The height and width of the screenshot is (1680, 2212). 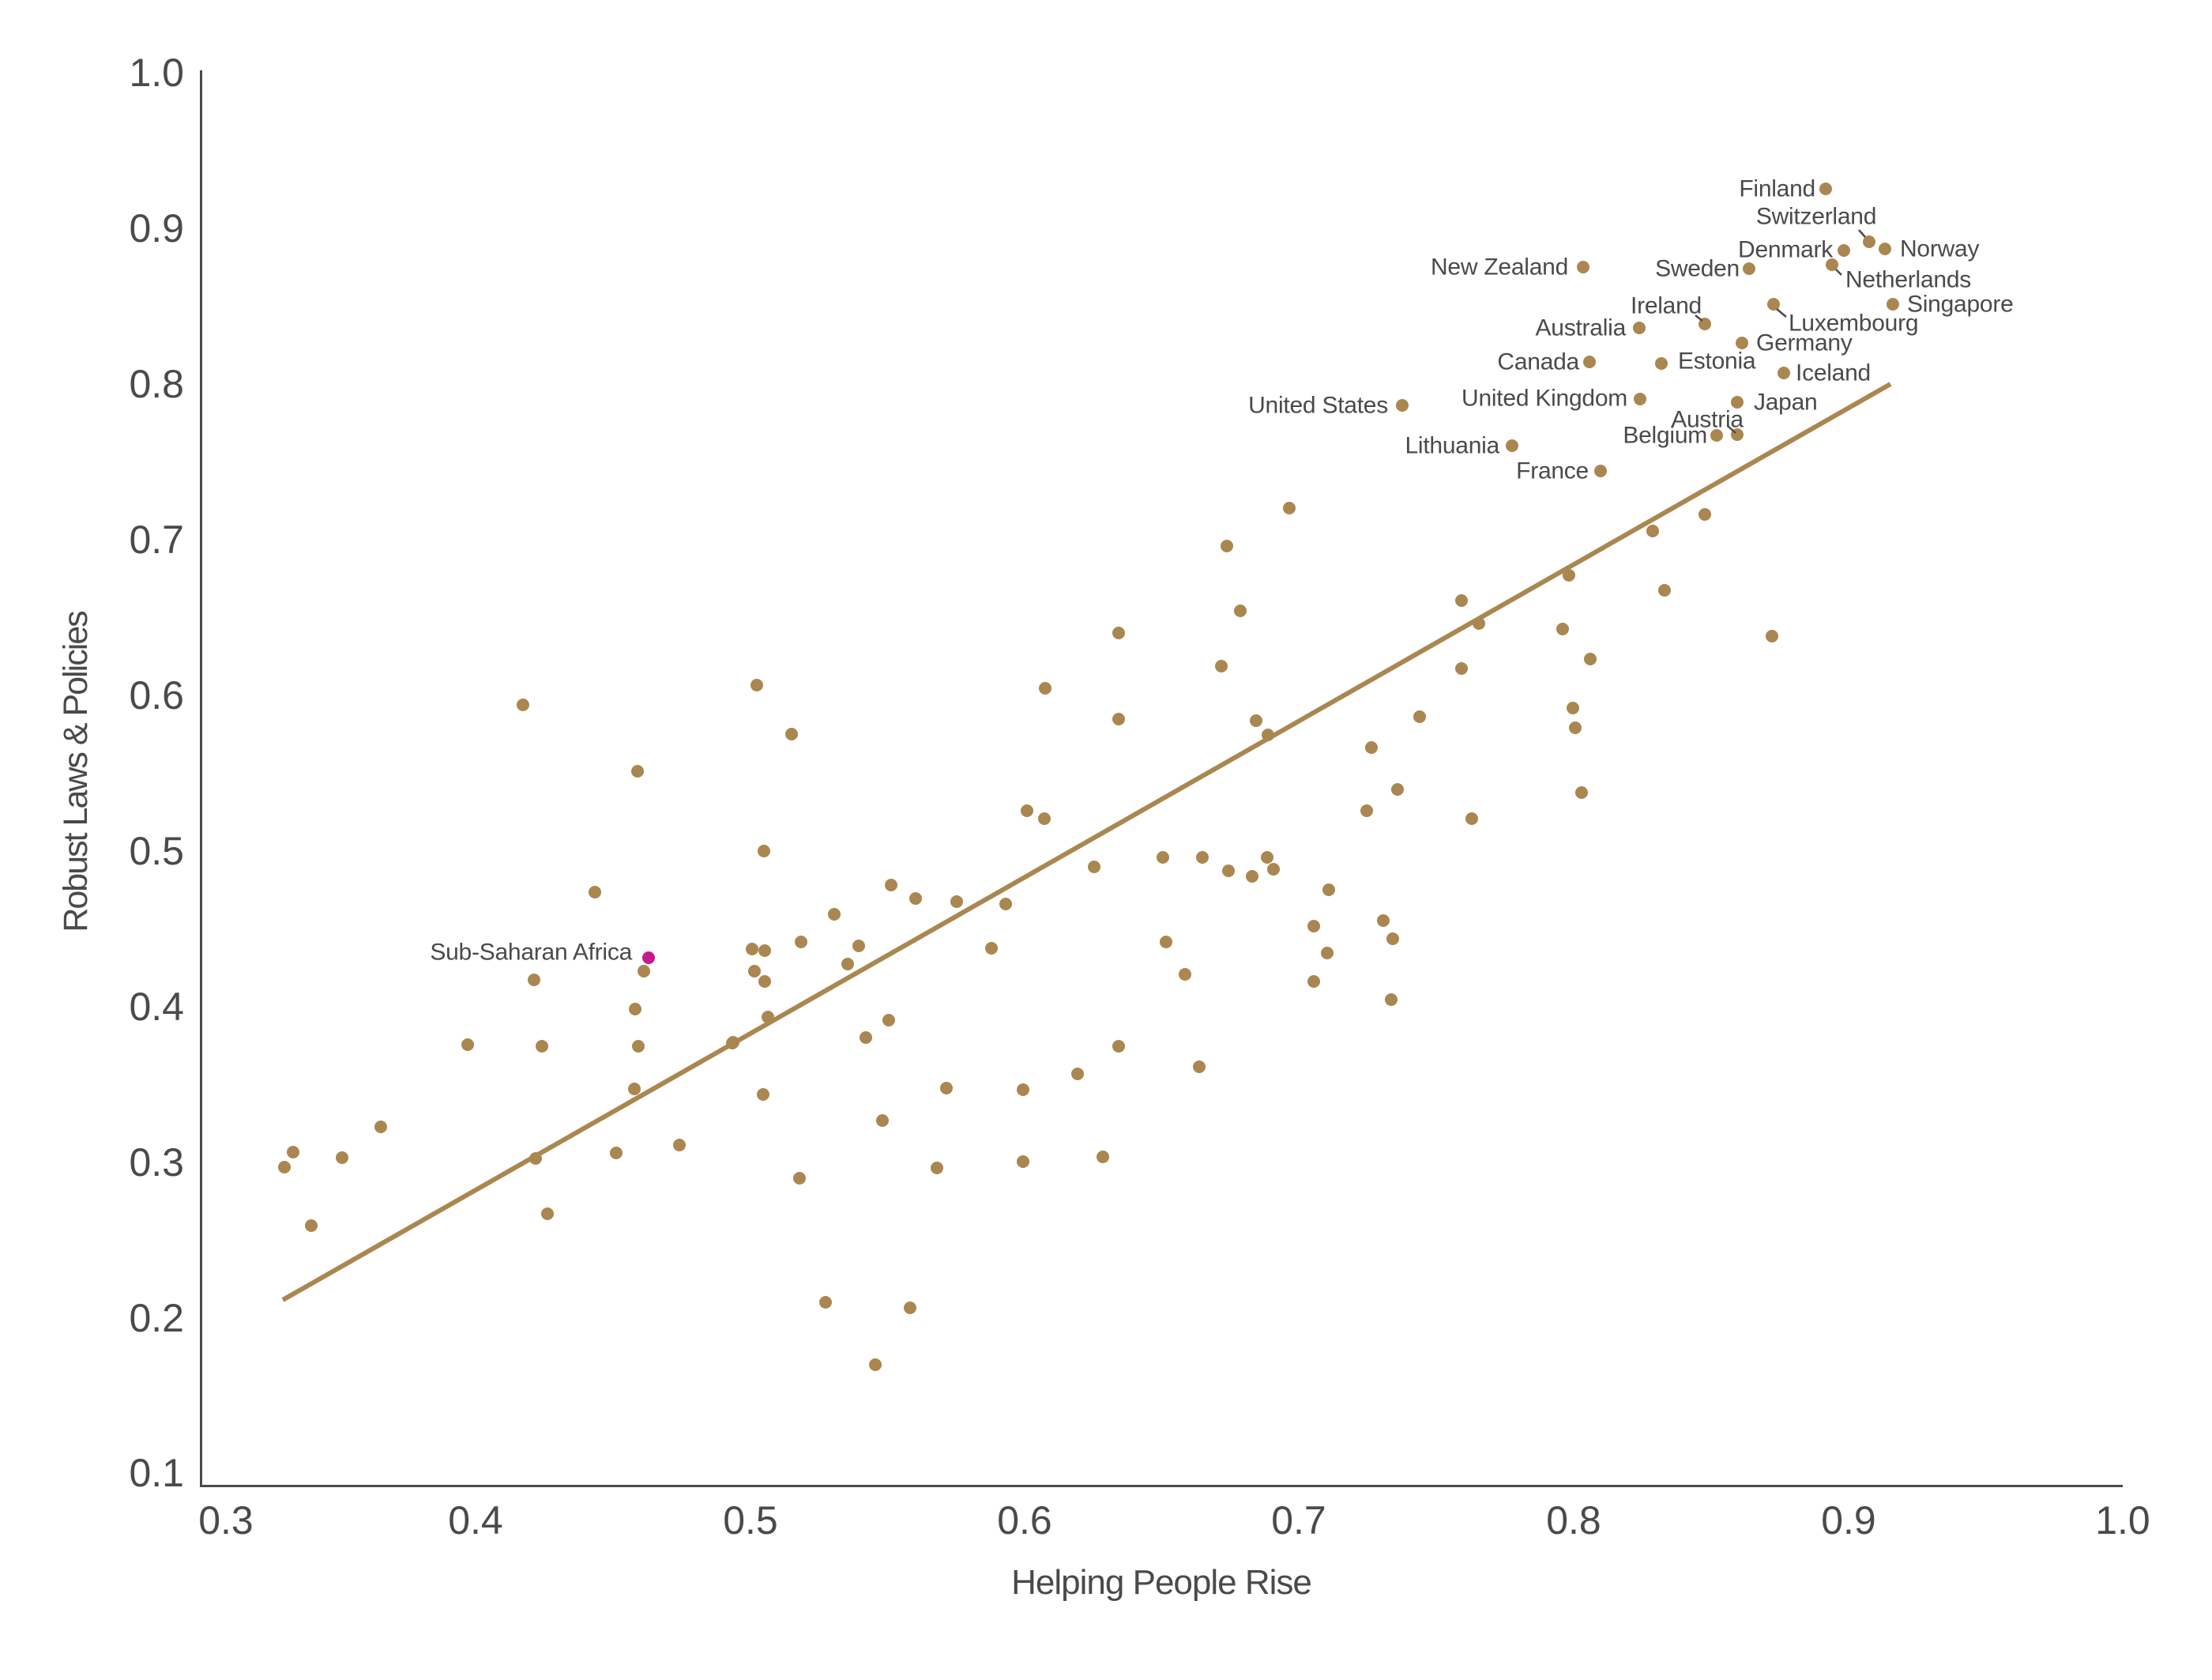 I want to click on svg-text: United States, so click(x=1318, y=406).